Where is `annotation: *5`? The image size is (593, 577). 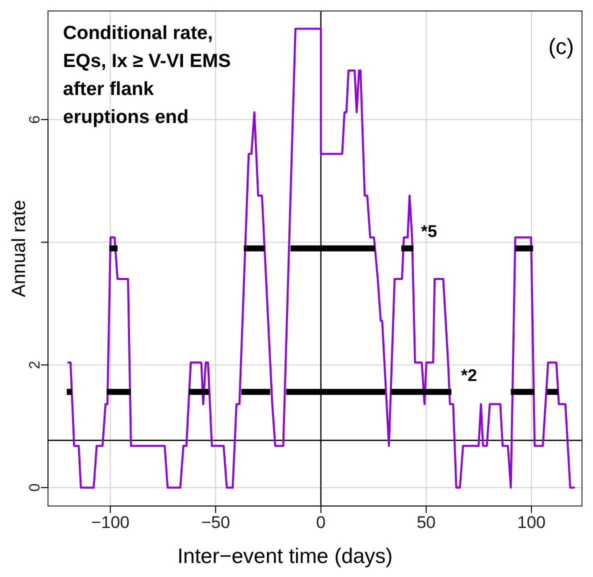 annotation: *5 is located at coordinates (429, 231).